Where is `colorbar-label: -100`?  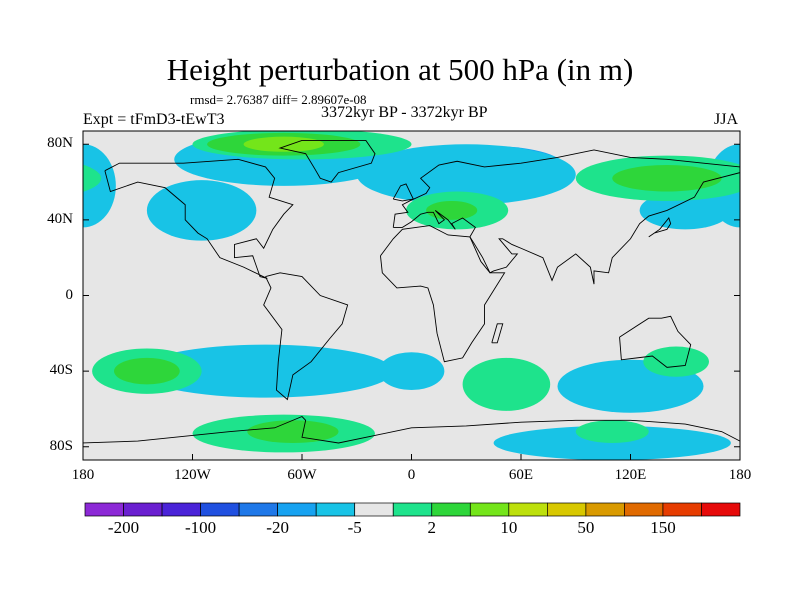
colorbar-label: -100 is located at coordinates (200, 527).